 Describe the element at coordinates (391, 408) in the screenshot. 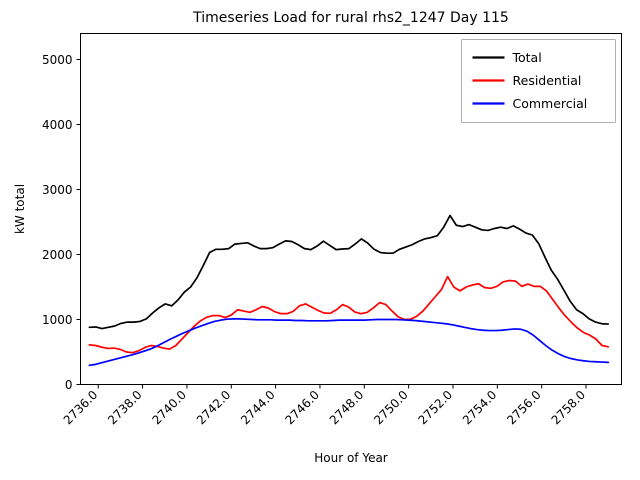

I see `x-tick-label: 2750.0` at that location.